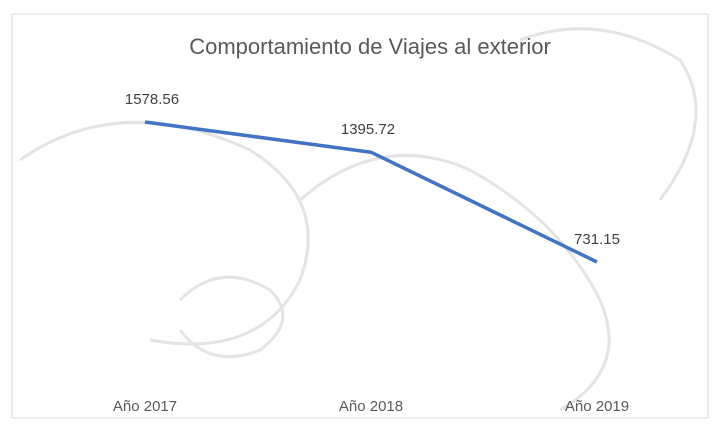  What do you see at coordinates (368, 129) in the screenshot?
I see `data-label: 1395.72` at bounding box center [368, 129].